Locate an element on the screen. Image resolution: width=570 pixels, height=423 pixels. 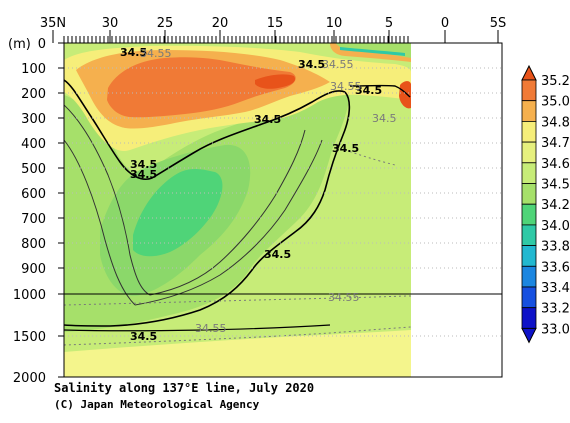
x-tick-label: 0 is located at coordinates (445, 23).